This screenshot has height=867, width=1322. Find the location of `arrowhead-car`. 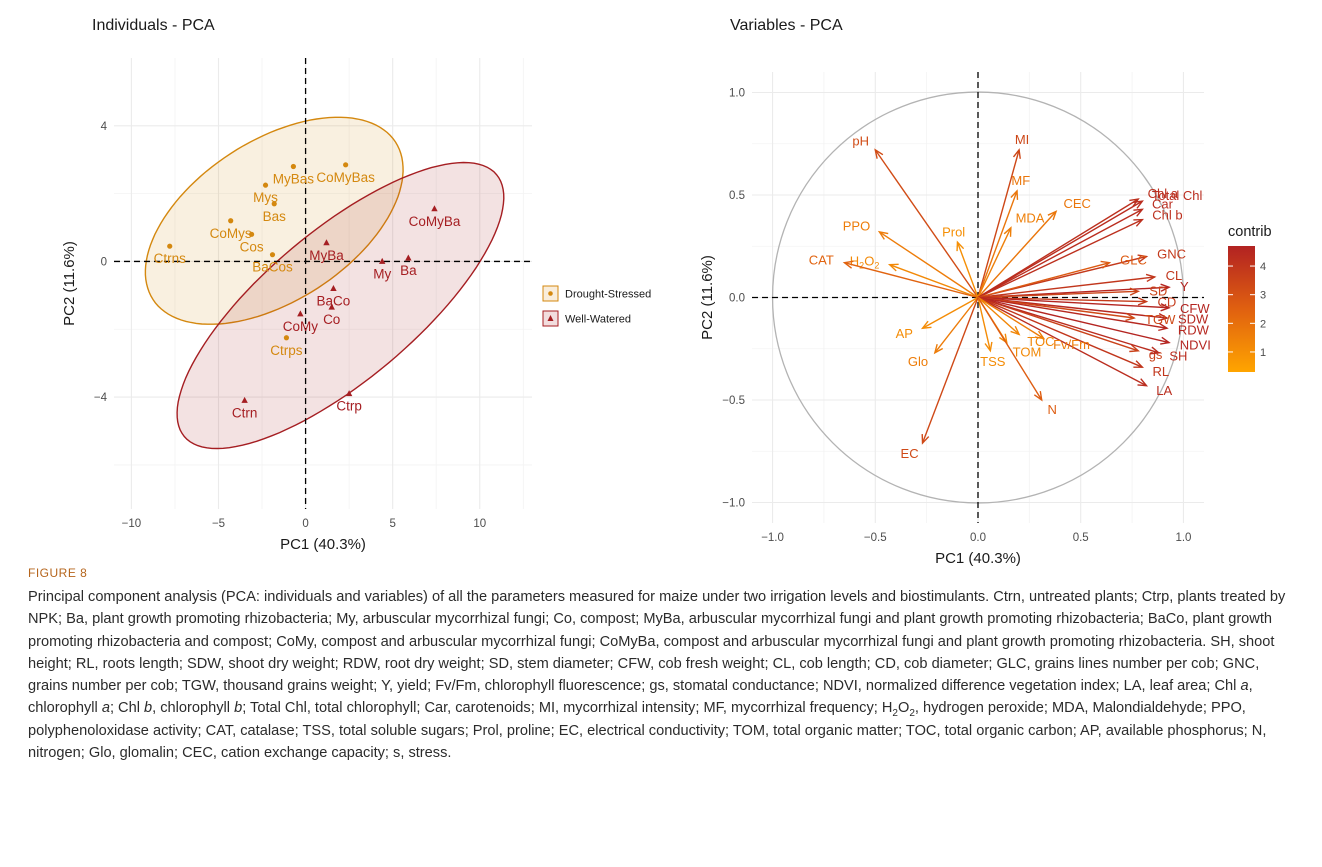

arrowhead-car is located at coordinates (1138, 212).